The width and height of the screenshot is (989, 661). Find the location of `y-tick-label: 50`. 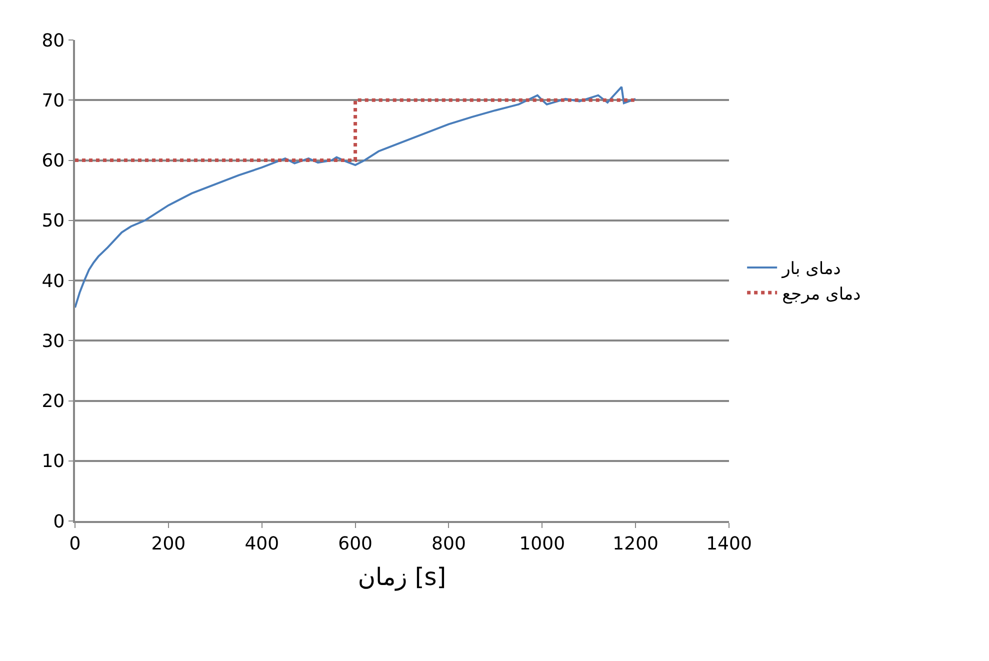

y-tick-label: 50 is located at coordinates (53, 221).